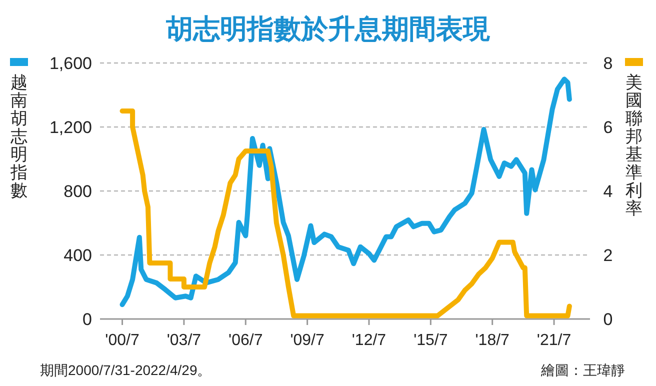 The height and width of the screenshot is (386, 656). What do you see at coordinates (328, 29) in the screenshot?
I see `chart-title: 胡志明指數於升息期間表現` at bounding box center [328, 29].